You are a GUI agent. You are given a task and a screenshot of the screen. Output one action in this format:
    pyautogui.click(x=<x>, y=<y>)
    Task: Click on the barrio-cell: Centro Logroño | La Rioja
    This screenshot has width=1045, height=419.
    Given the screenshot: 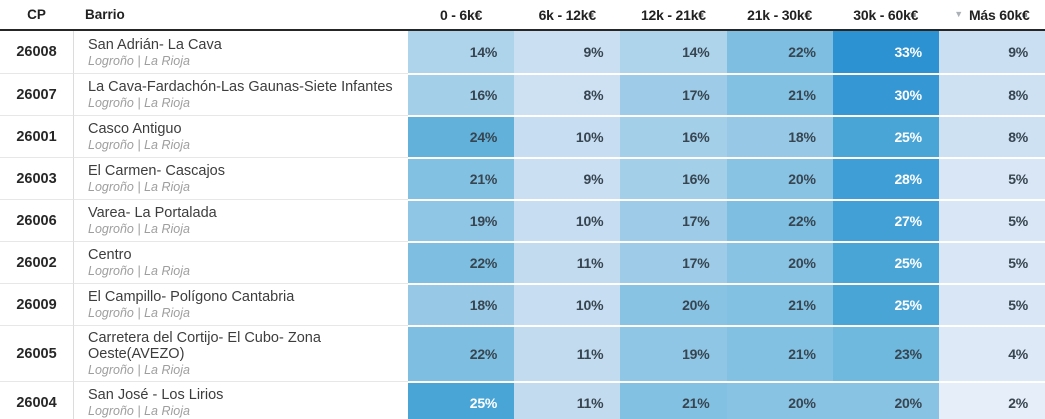 What is the action you would take?
    pyautogui.click(x=240, y=262)
    